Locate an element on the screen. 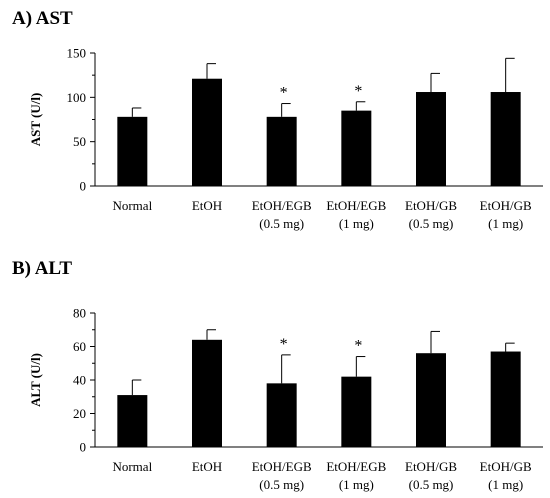 Image resolution: width=550 pixels, height=498 pixels. chart-title-alt: B) ALT is located at coordinates (42, 268).